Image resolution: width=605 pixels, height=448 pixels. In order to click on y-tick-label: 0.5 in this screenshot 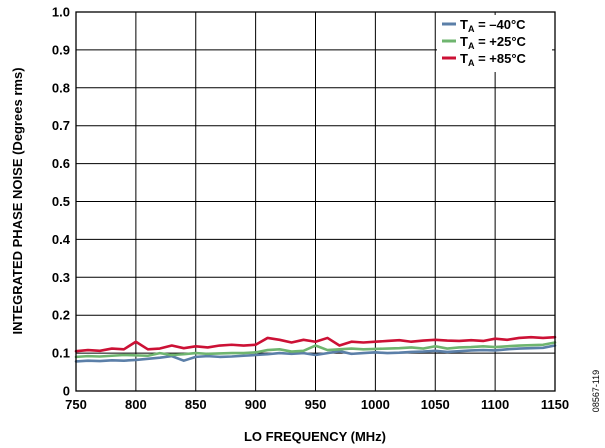, I will do `click(61, 201)`.